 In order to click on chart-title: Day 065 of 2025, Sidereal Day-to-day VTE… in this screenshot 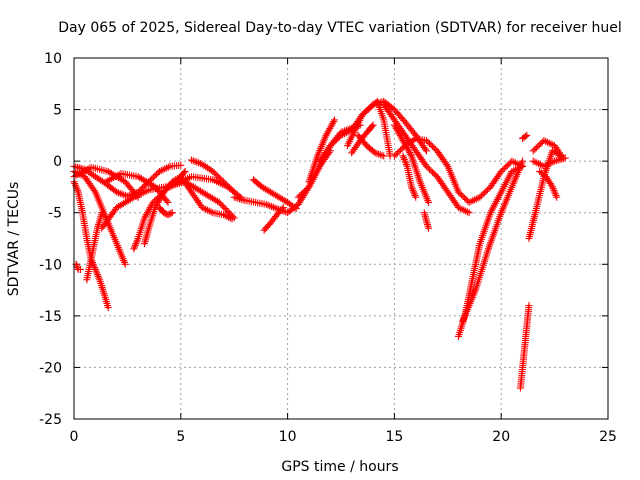, I will do `click(339, 28)`.